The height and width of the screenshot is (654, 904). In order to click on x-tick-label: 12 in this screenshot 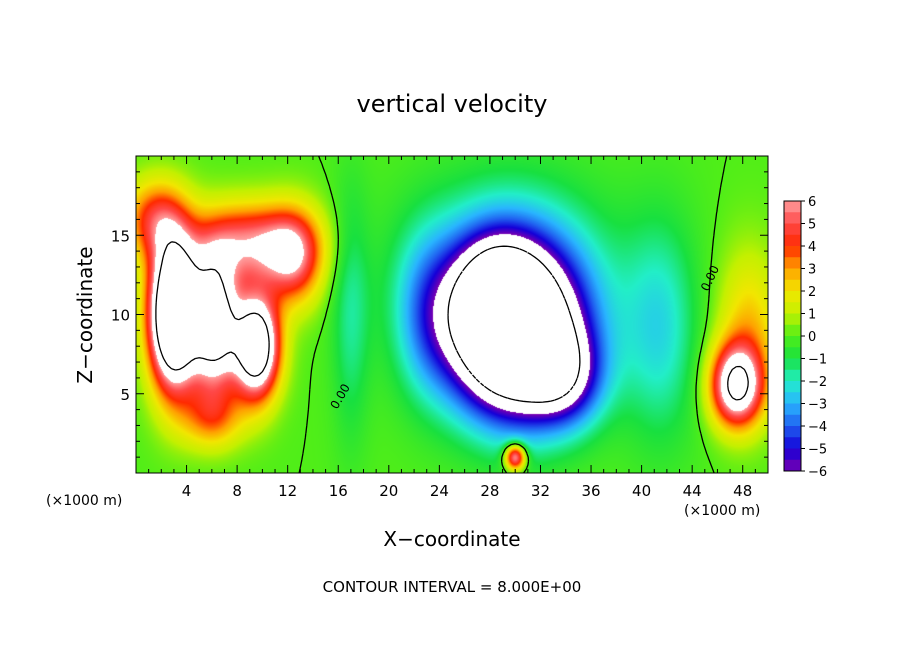, I will do `click(287, 491)`.